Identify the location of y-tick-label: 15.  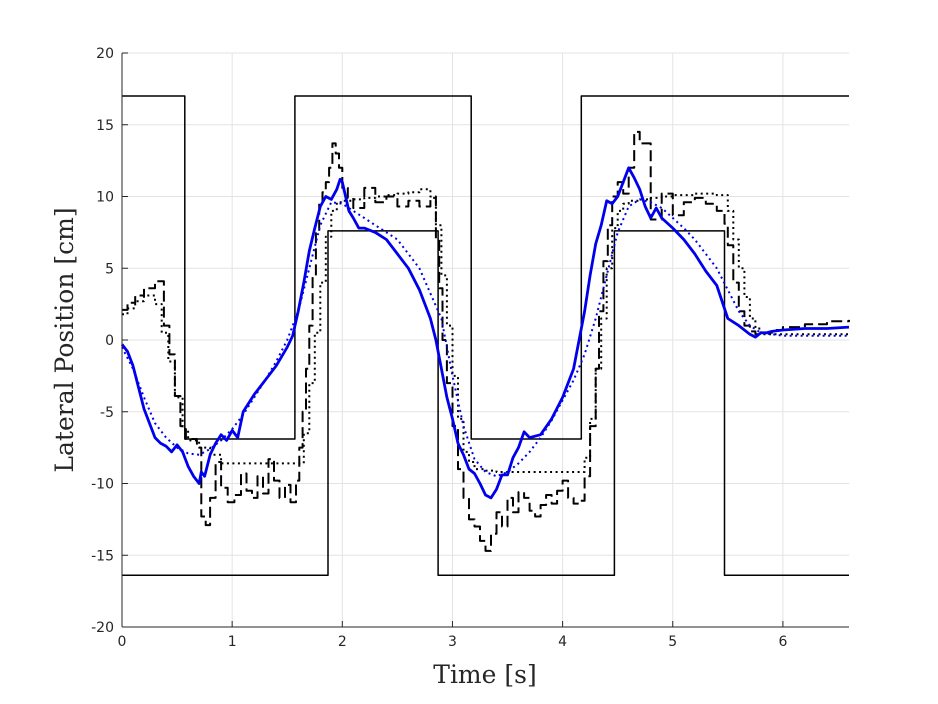
(105, 126).